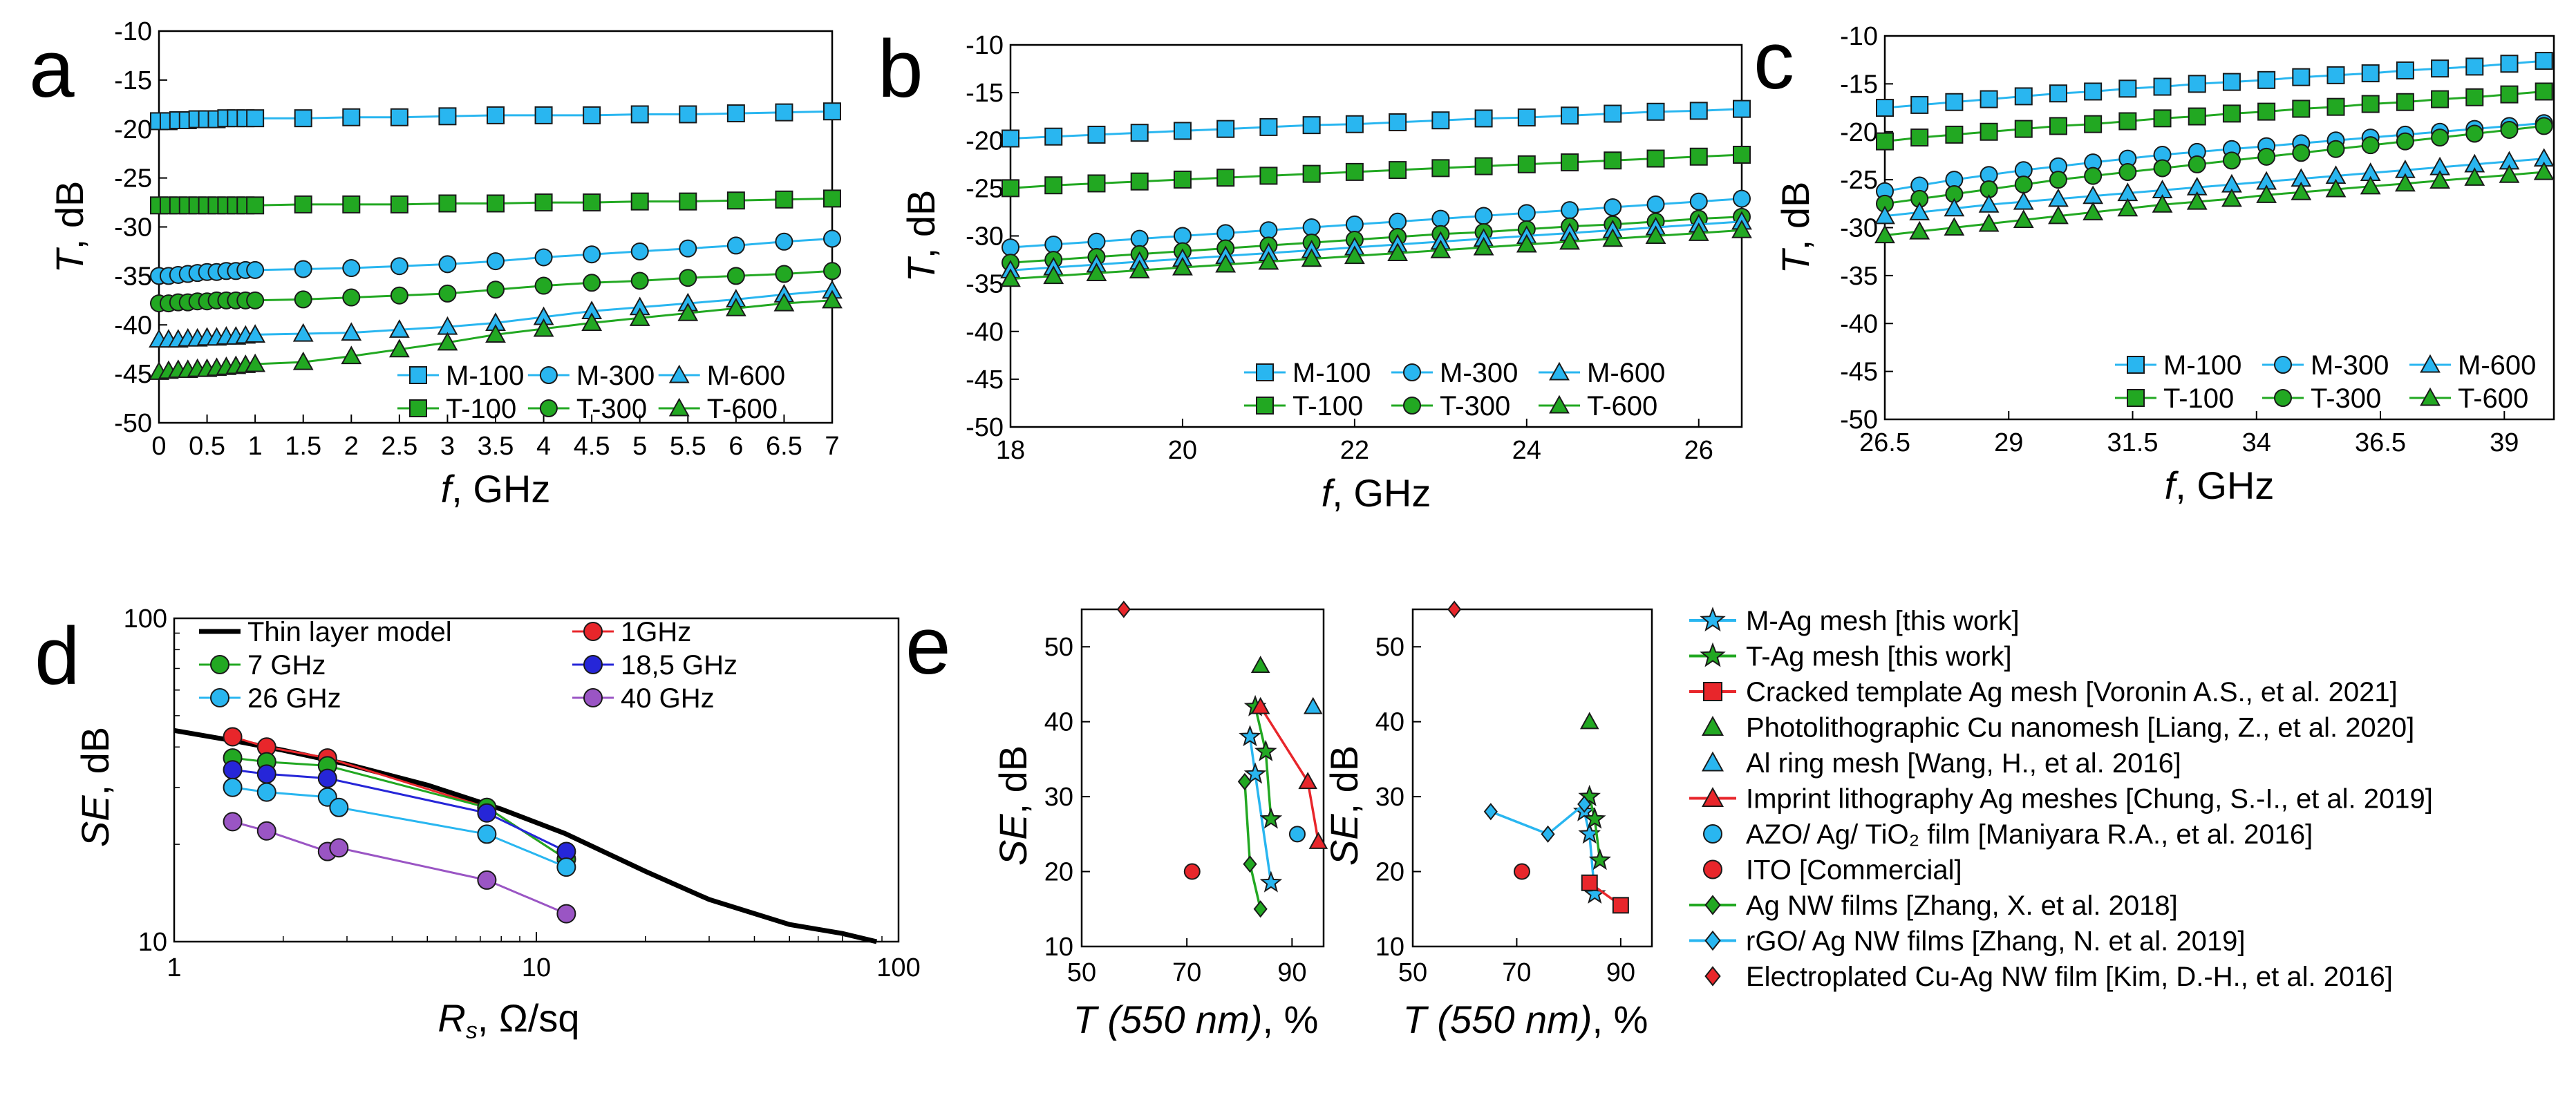 The image size is (2576, 1104). What do you see at coordinates (656, 632) in the screenshot?
I see `legend-label: 1GHz` at bounding box center [656, 632].